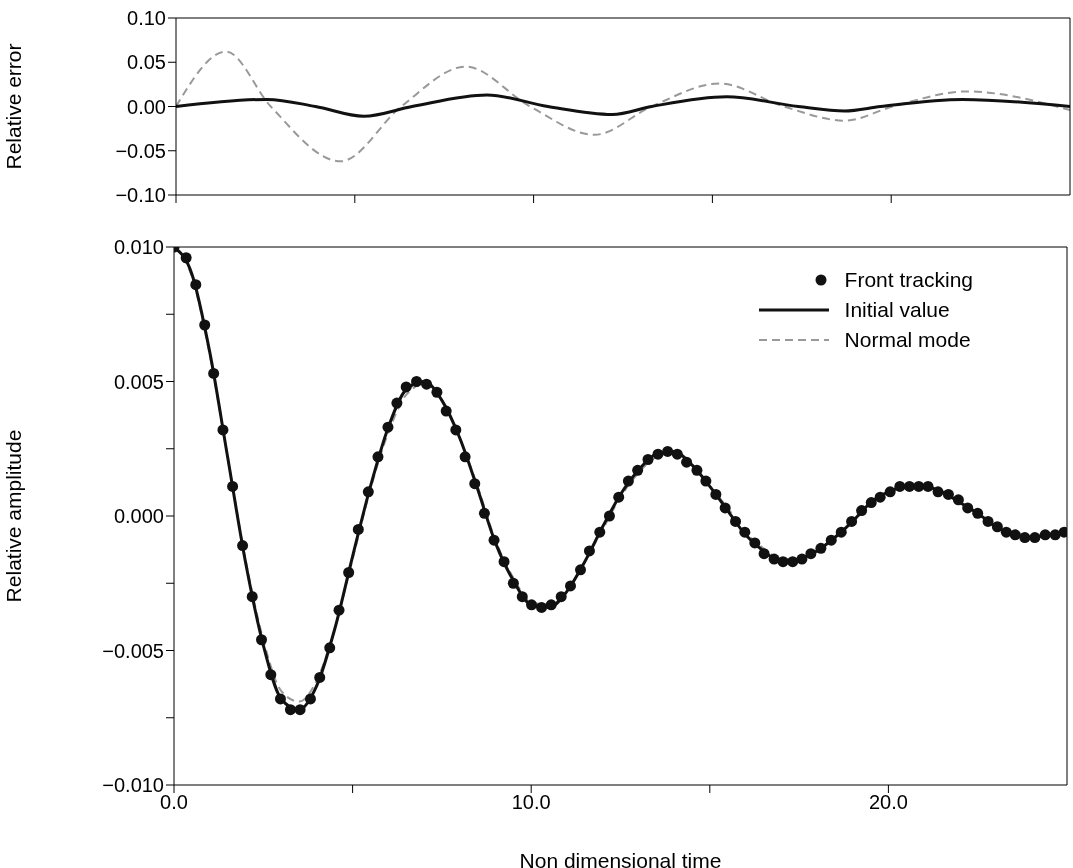 The width and height of the screenshot is (1073, 868). I want to click on y-tick-label: 0.10, so click(146, 18).